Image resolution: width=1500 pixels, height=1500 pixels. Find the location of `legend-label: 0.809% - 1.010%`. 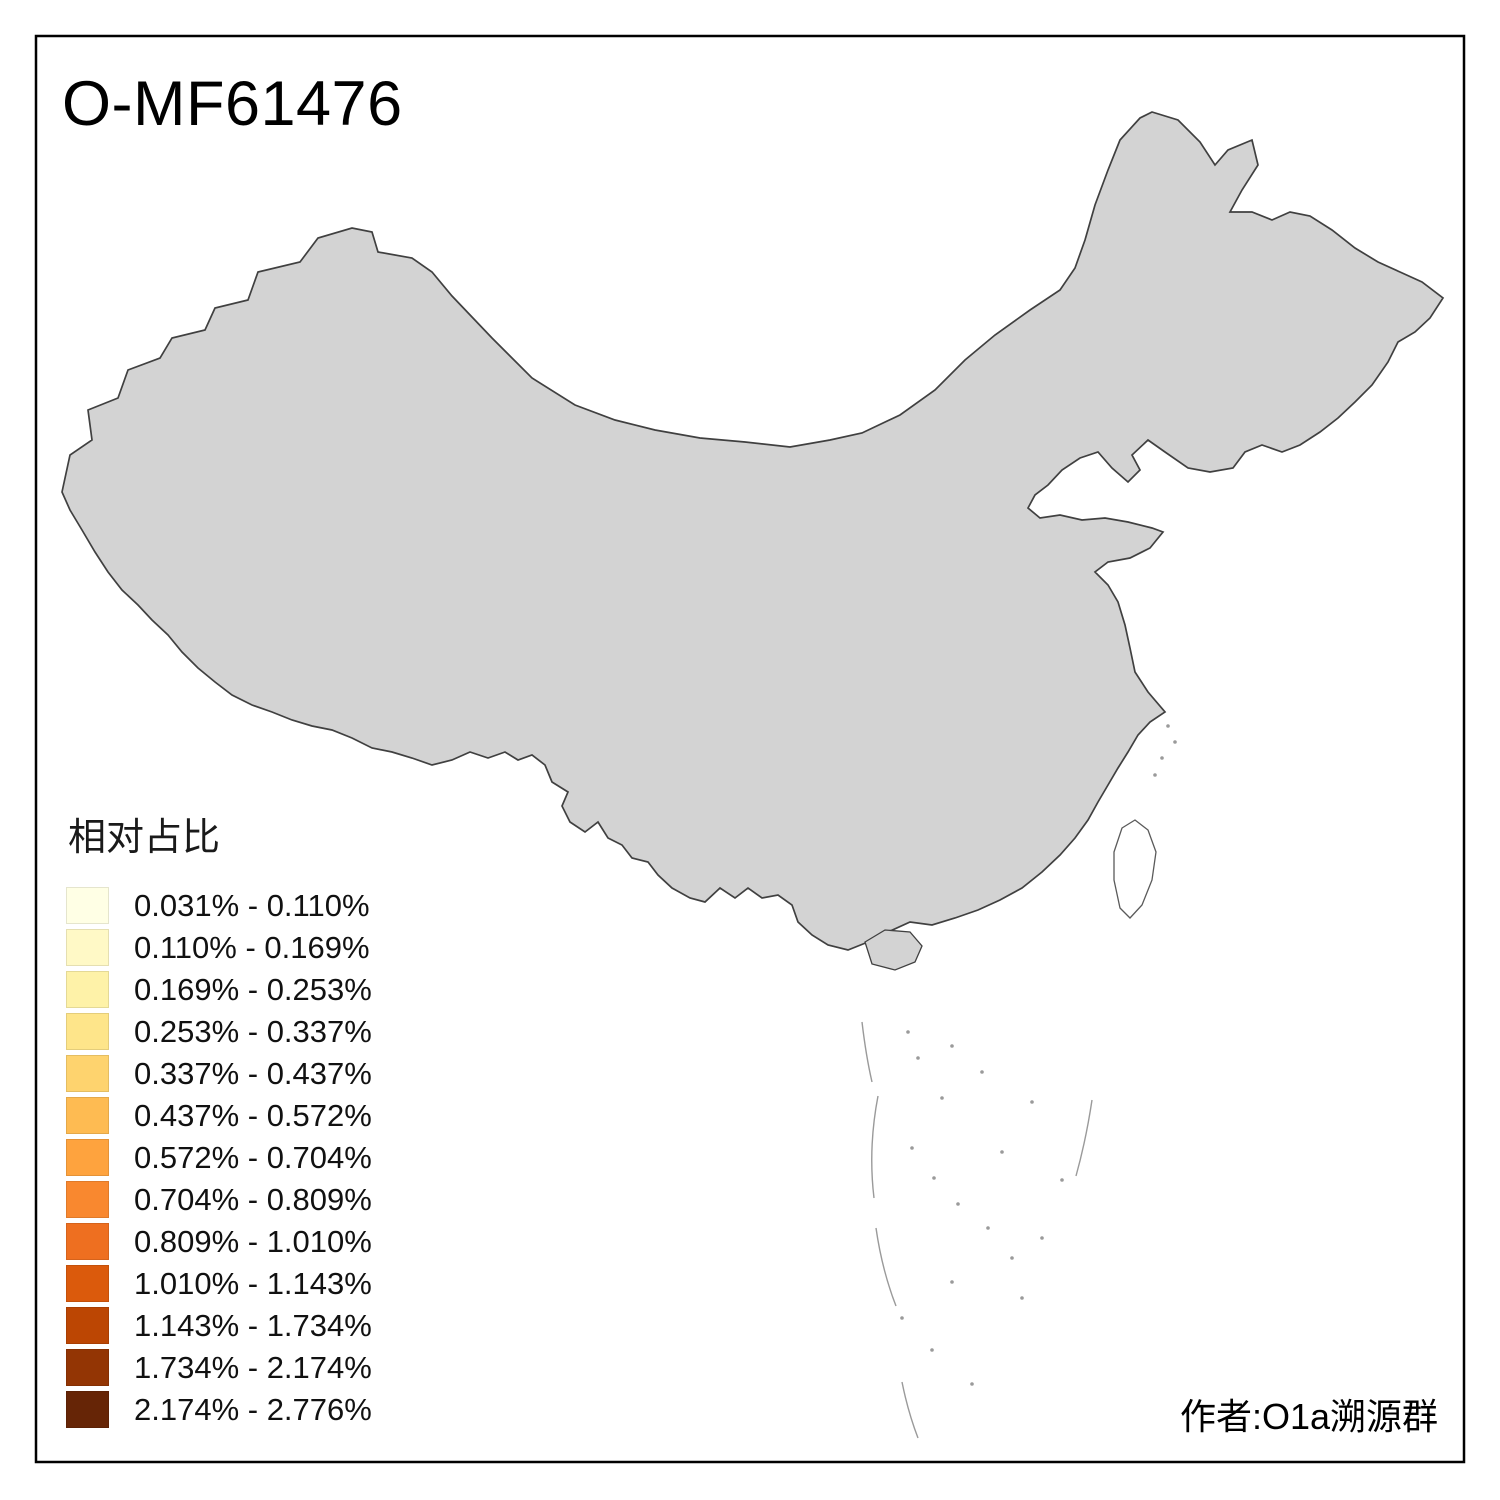

legend-label: 0.809% - 1.010% is located at coordinates (253, 1241).